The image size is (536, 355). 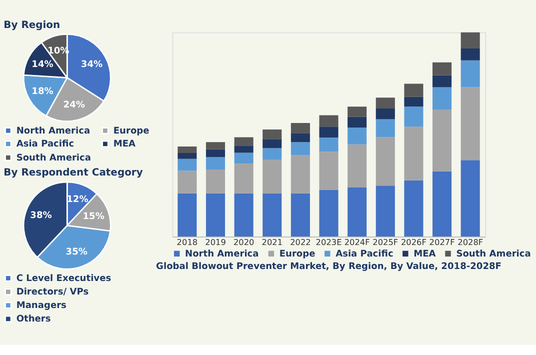 What do you see at coordinates (64, 279) in the screenshot?
I see `legend-label: C Level Executives` at bounding box center [64, 279].